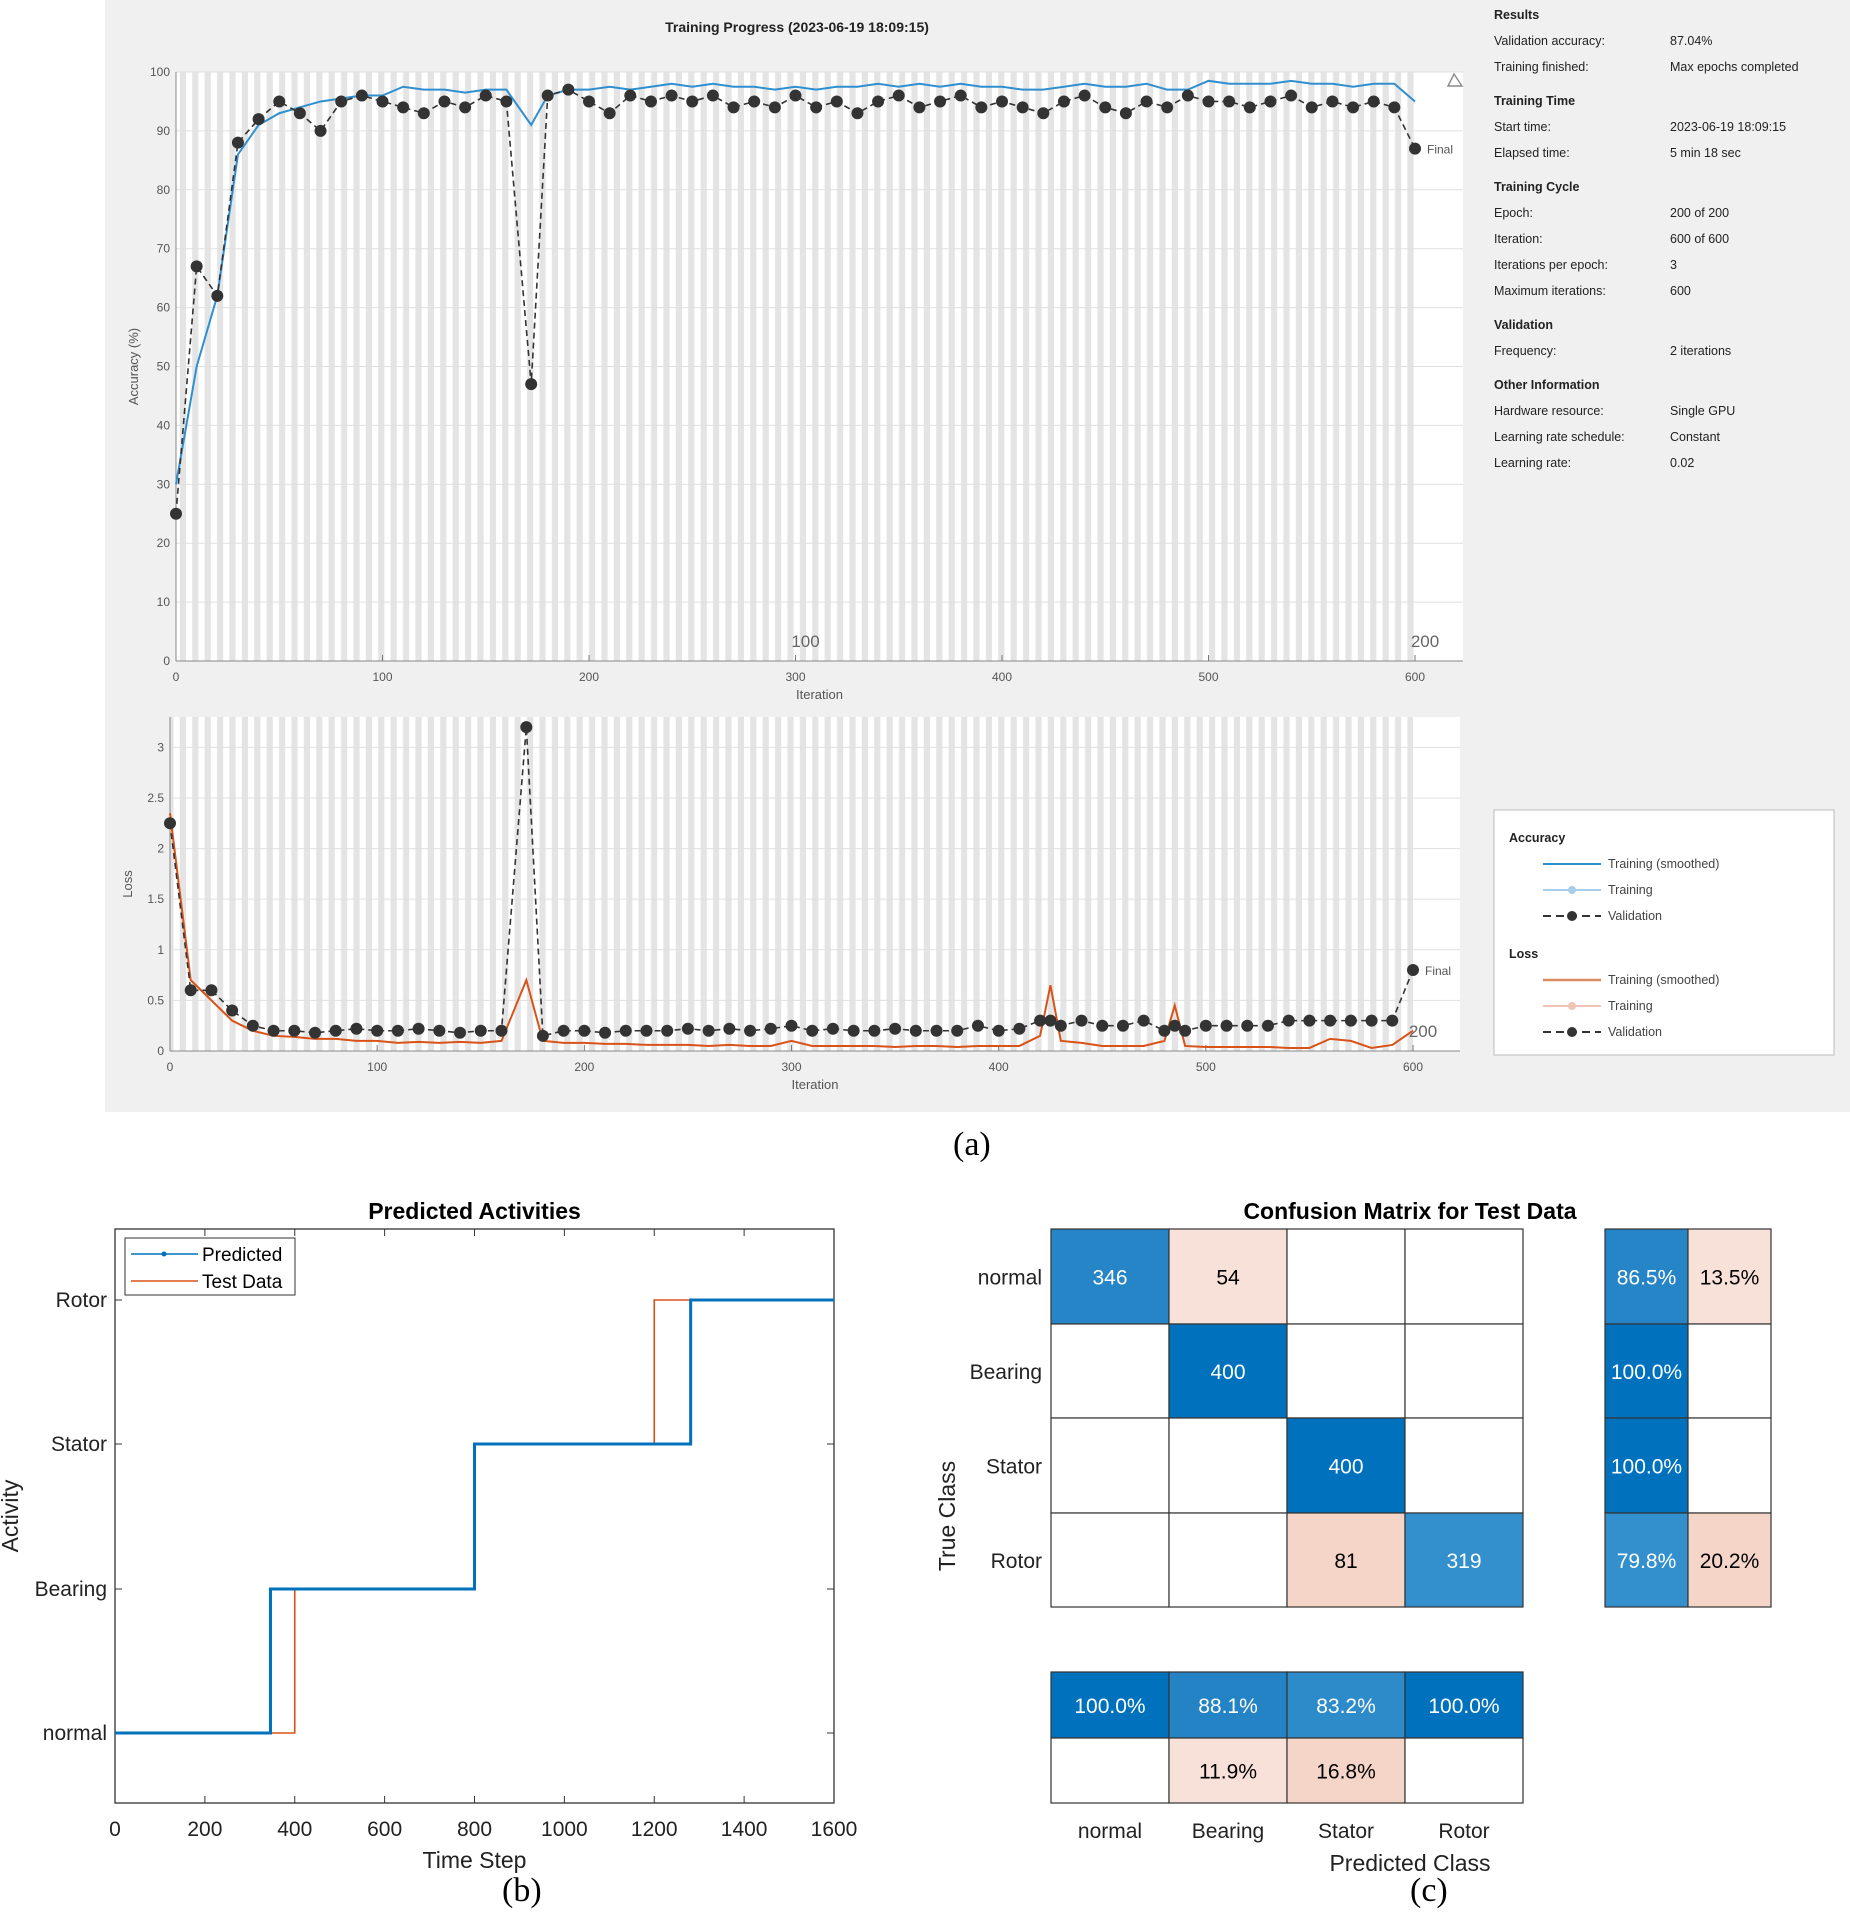  Describe the element at coordinates (1537, 187) in the screenshot. I see `info-section-heading: Training Cycle` at that location.